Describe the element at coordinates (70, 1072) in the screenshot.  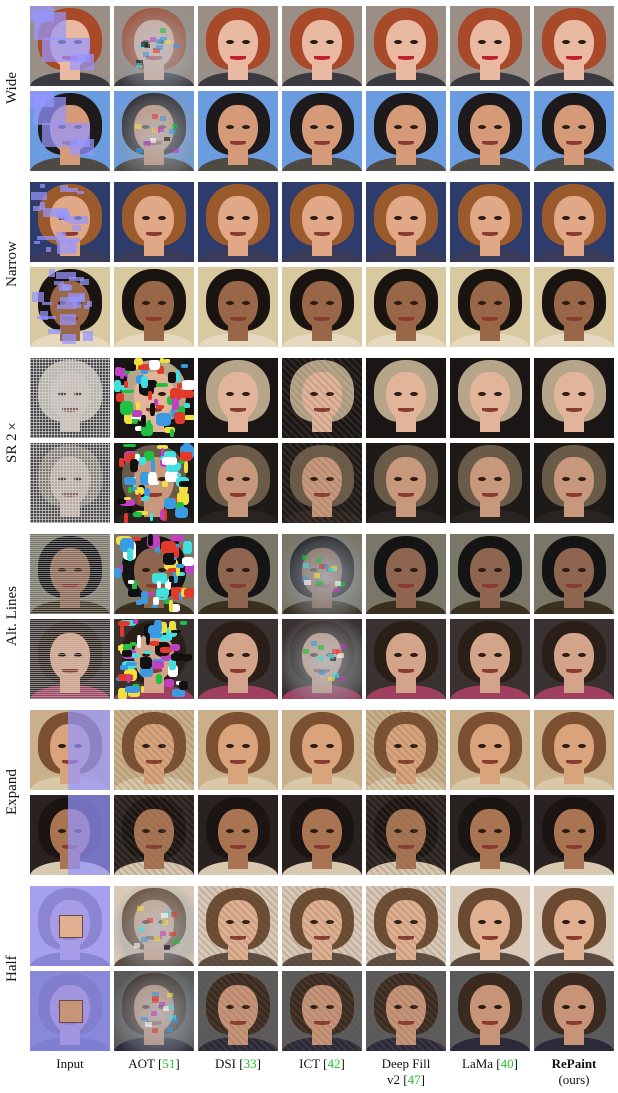
I see `column-label-input: Input` at that location.